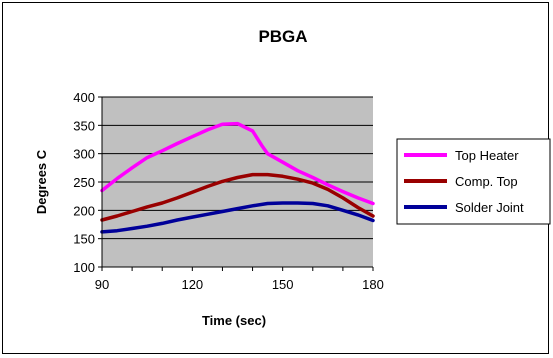 The width and height of the screenshot is (553, 358). Describe the element at coordinates (84, 182) in the screenshot. I see `y-tick-label: 250` at that location.